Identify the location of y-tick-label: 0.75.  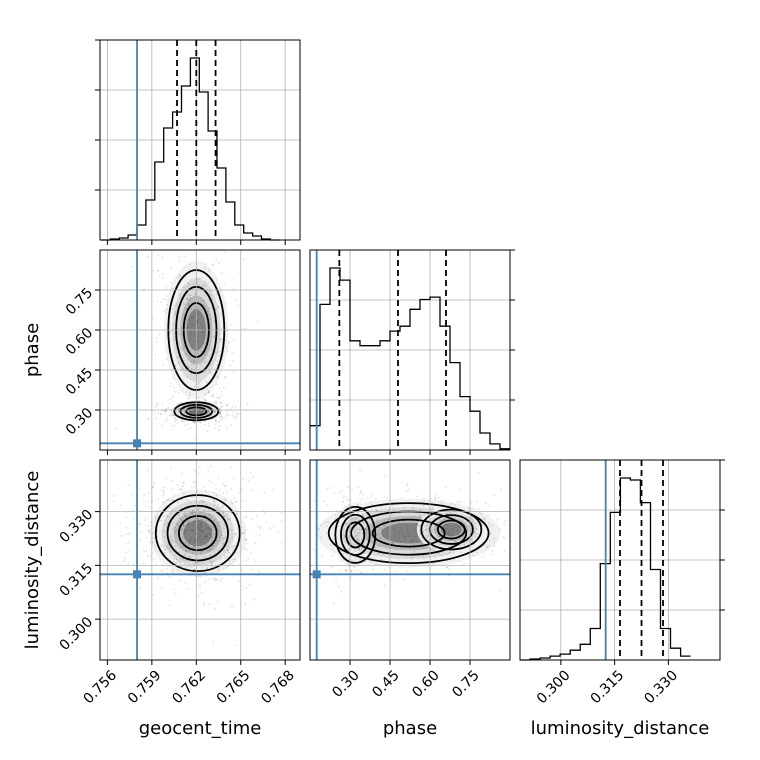
(79, 301).